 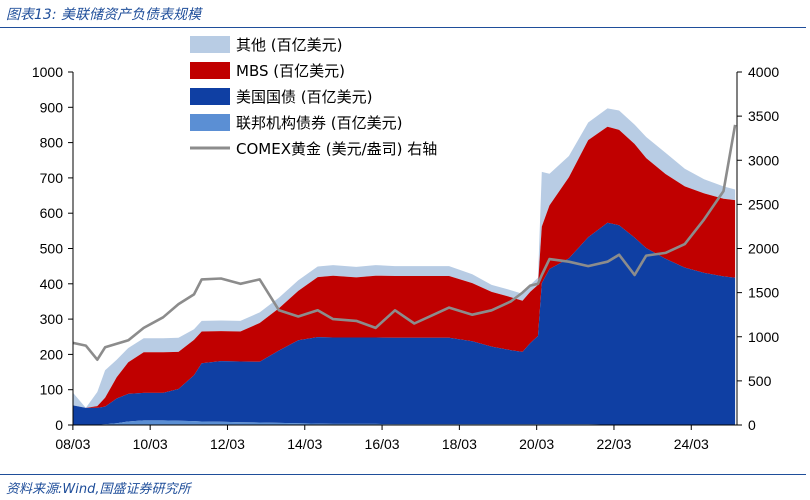 I want to click on y-right-tick-label: 1500, so click(x=763, y=293).